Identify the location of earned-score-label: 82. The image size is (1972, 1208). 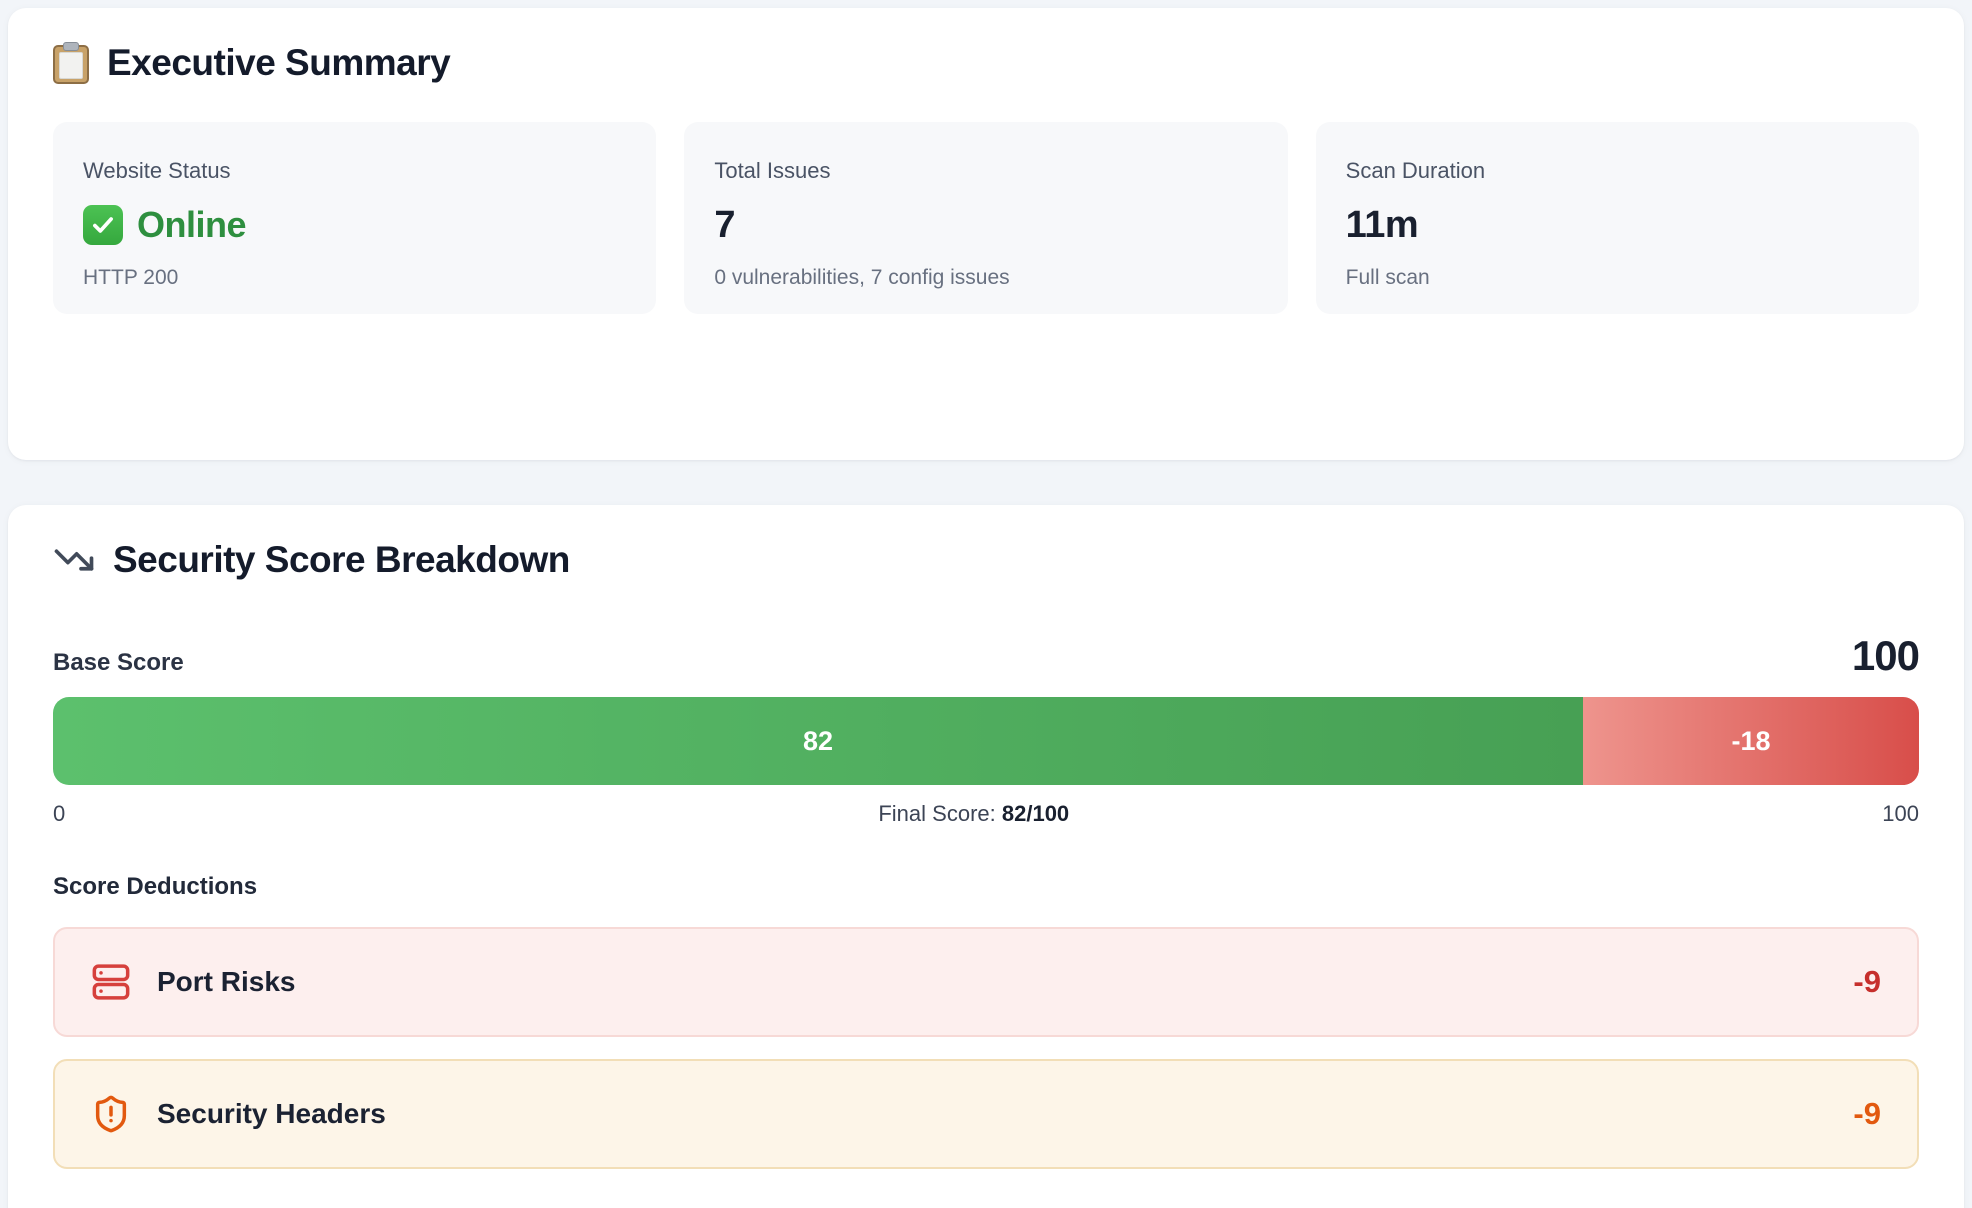
(818, 740).